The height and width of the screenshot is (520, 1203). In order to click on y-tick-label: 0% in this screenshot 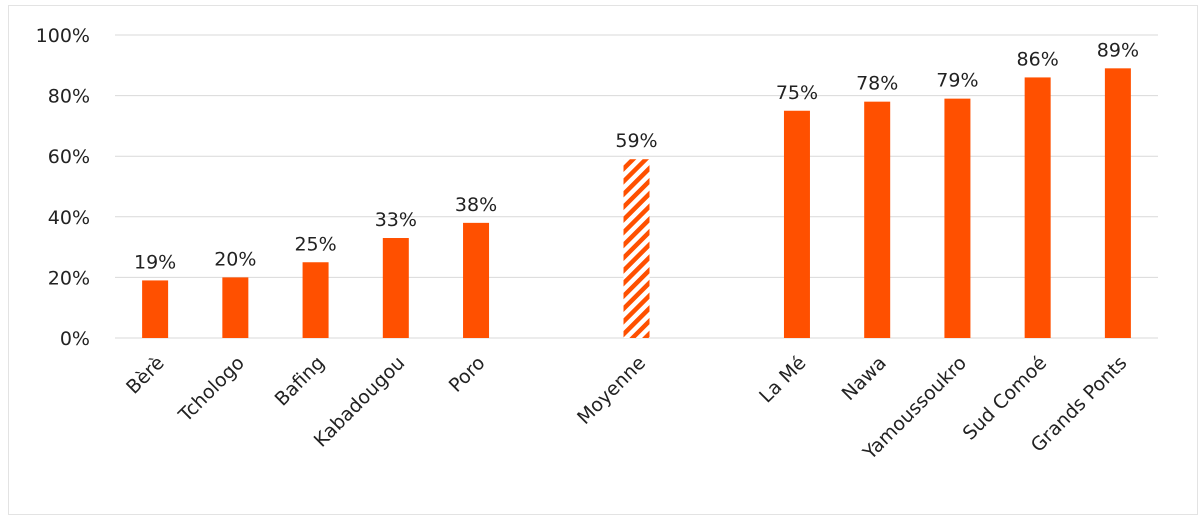, I will do `click(75, 339)`.